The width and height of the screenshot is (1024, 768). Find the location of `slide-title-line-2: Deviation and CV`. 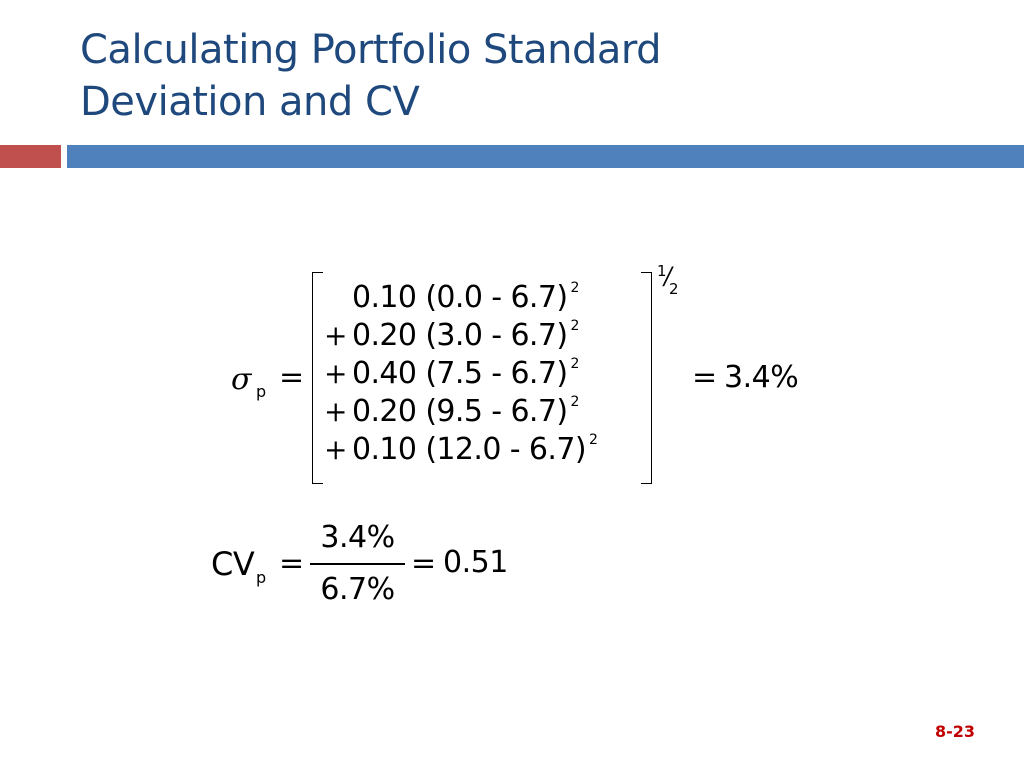

slide-title-line-2: Deviation and CV is located at coordinates (250, 102).